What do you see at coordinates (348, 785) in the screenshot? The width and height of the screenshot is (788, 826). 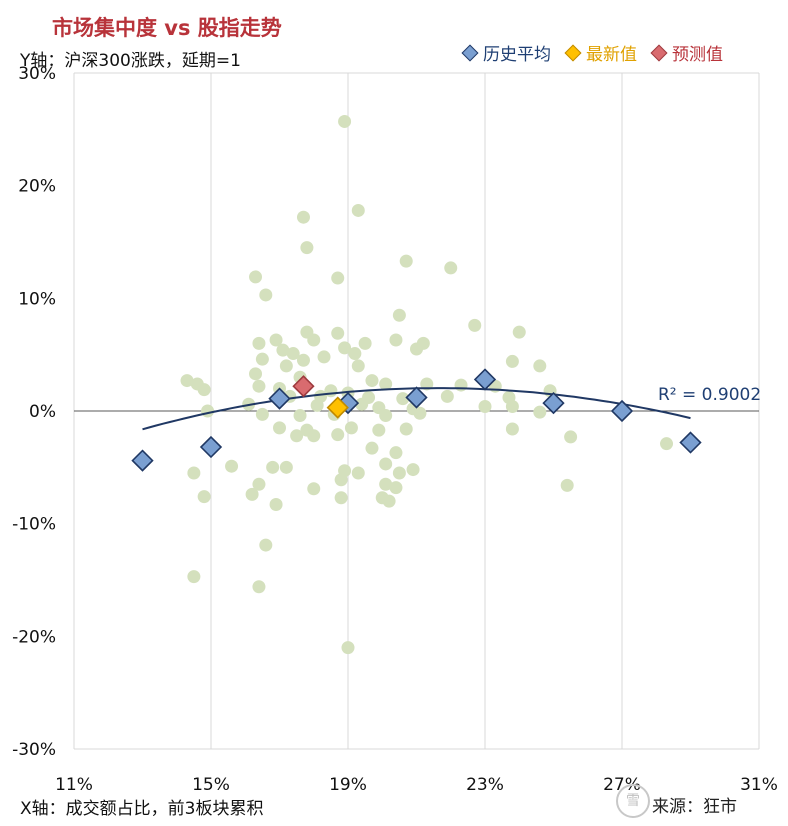 I see `x-tick-label: 19%` at bounding box center [348, 785].